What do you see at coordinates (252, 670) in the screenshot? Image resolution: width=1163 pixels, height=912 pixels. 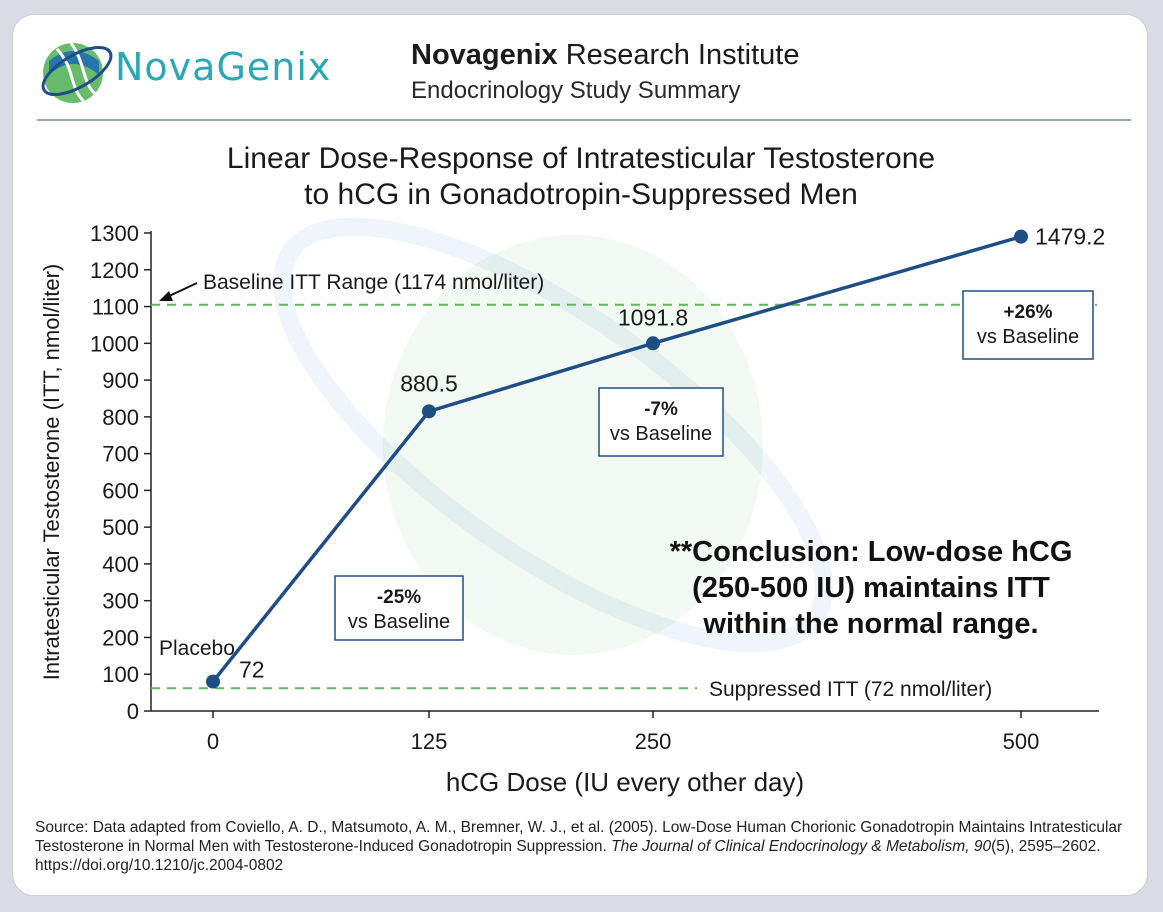 I see `data-label: 72` at bounding box center [252, 670].